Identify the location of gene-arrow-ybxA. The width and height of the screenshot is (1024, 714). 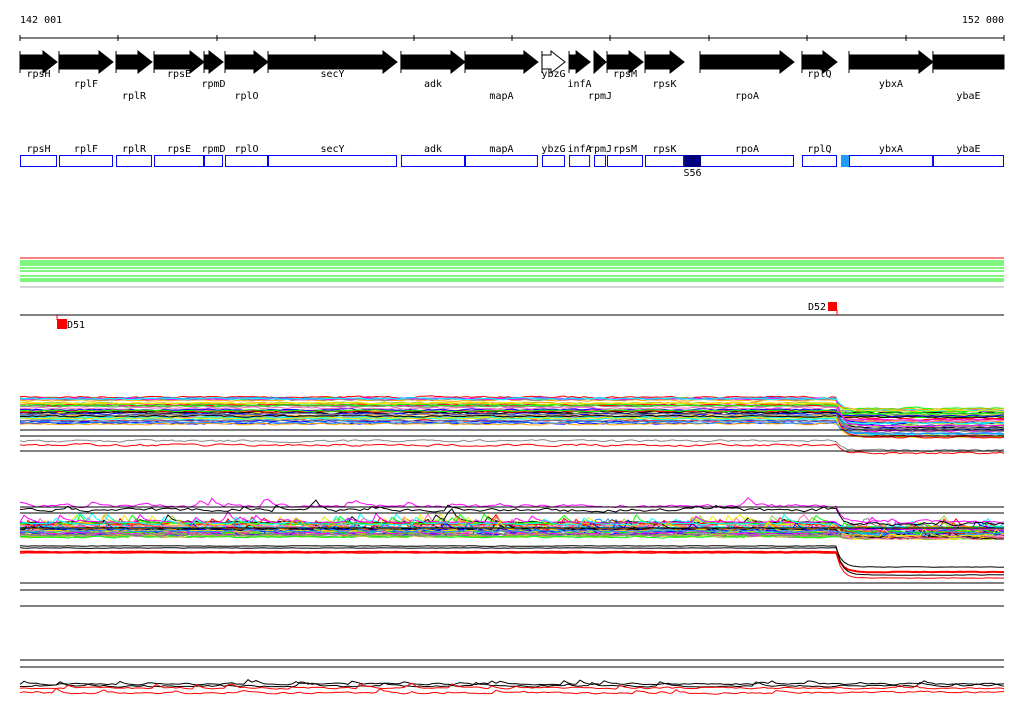
(891, 62).